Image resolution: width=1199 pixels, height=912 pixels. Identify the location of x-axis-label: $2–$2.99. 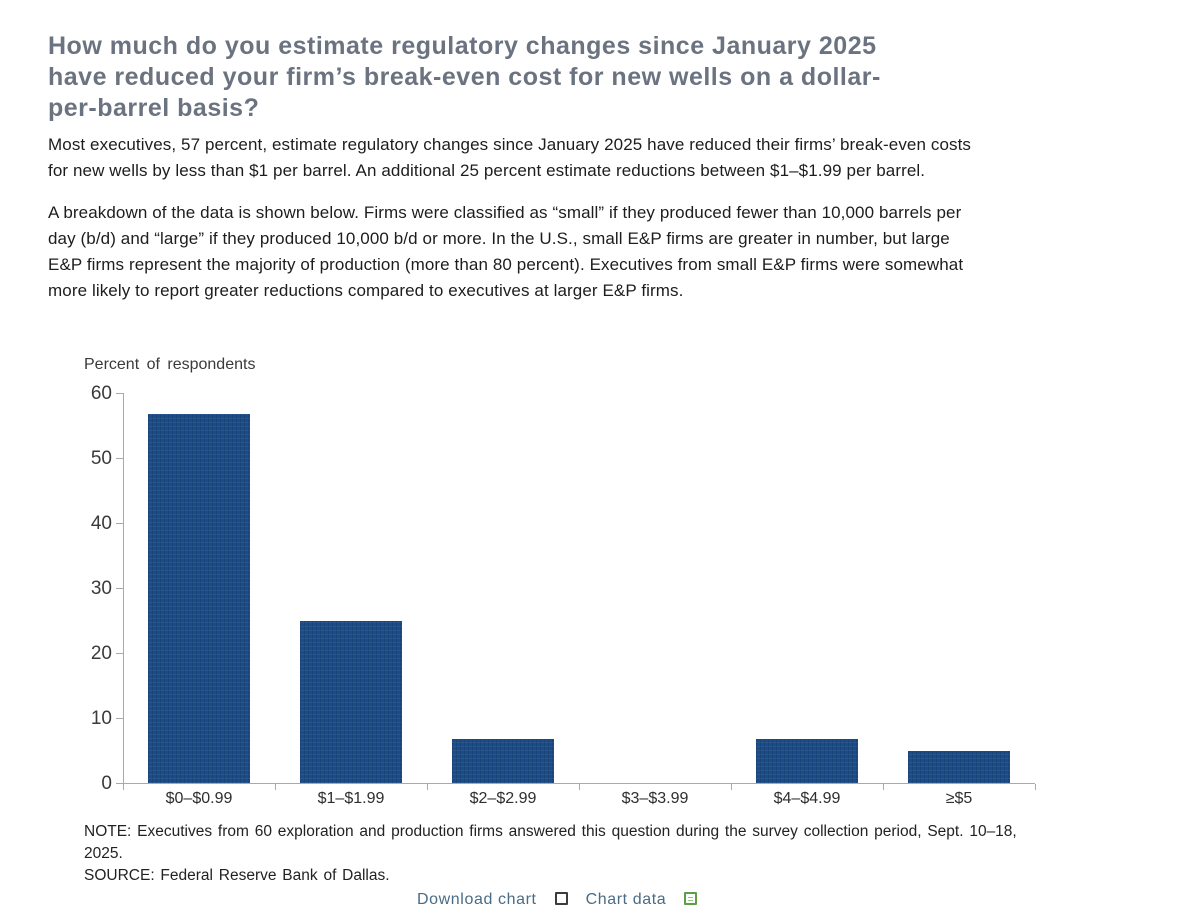
(503, 798).